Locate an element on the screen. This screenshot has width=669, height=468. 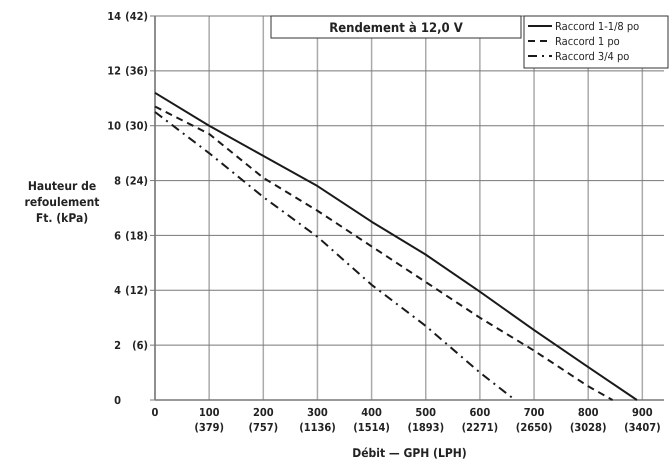
x-tick-label: 300 is located at coordinates (317, 412).